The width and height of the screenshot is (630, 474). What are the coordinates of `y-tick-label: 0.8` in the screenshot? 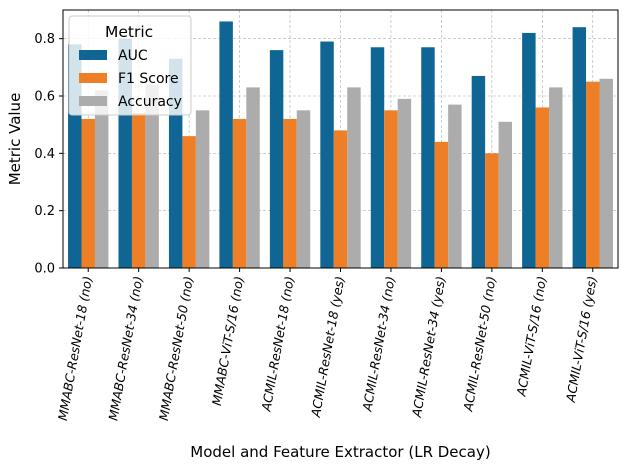 It's located at (44, 39).